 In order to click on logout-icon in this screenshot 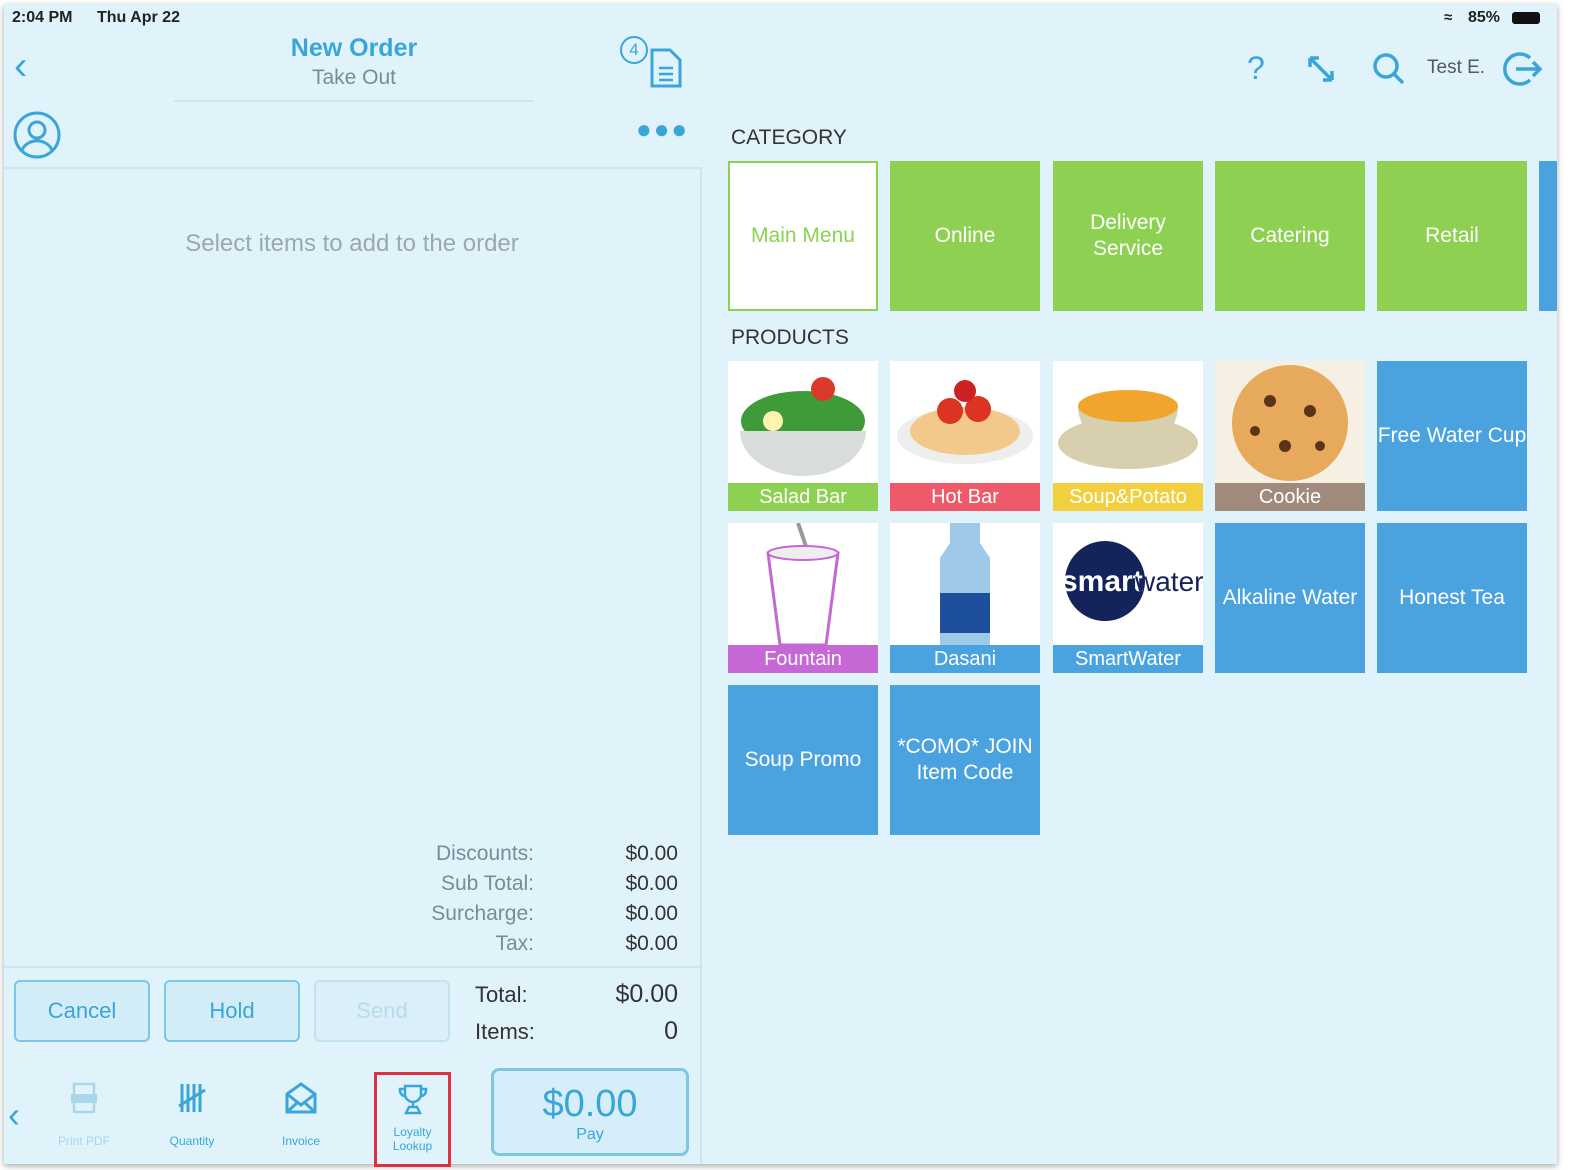, I will do `click(1523, 69)`.